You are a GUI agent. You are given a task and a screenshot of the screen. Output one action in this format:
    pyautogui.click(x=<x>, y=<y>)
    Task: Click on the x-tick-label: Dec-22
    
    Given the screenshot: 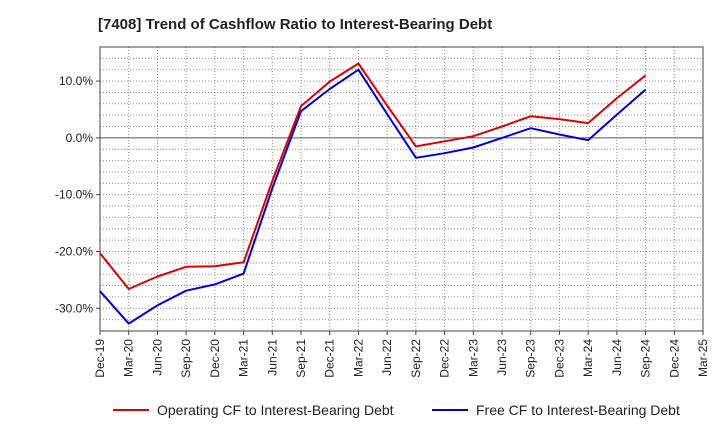 What is the action you would take?
    pyautogui.click(x=445, y=358)
    